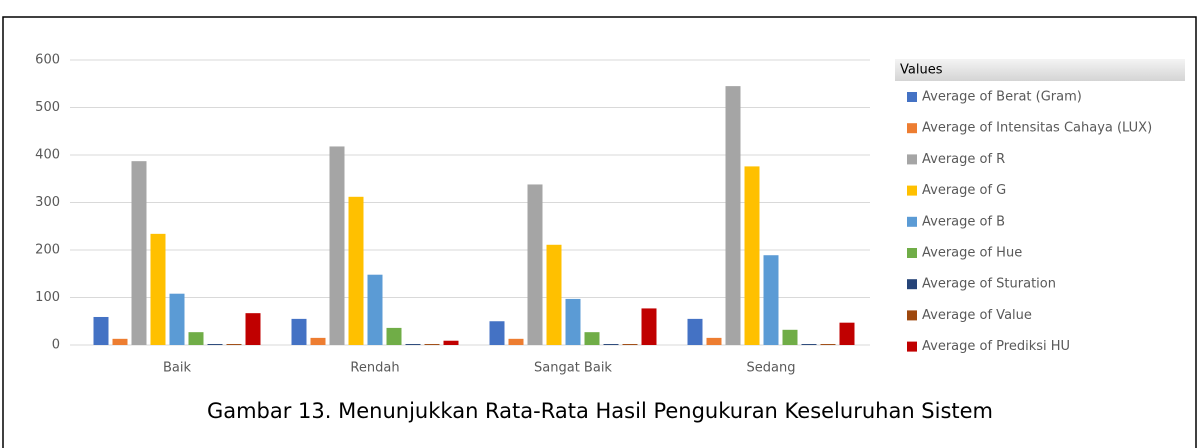 This screenshot has height=448, width=1200. I want to click on y-tick-label: 400, so click(47, 155).